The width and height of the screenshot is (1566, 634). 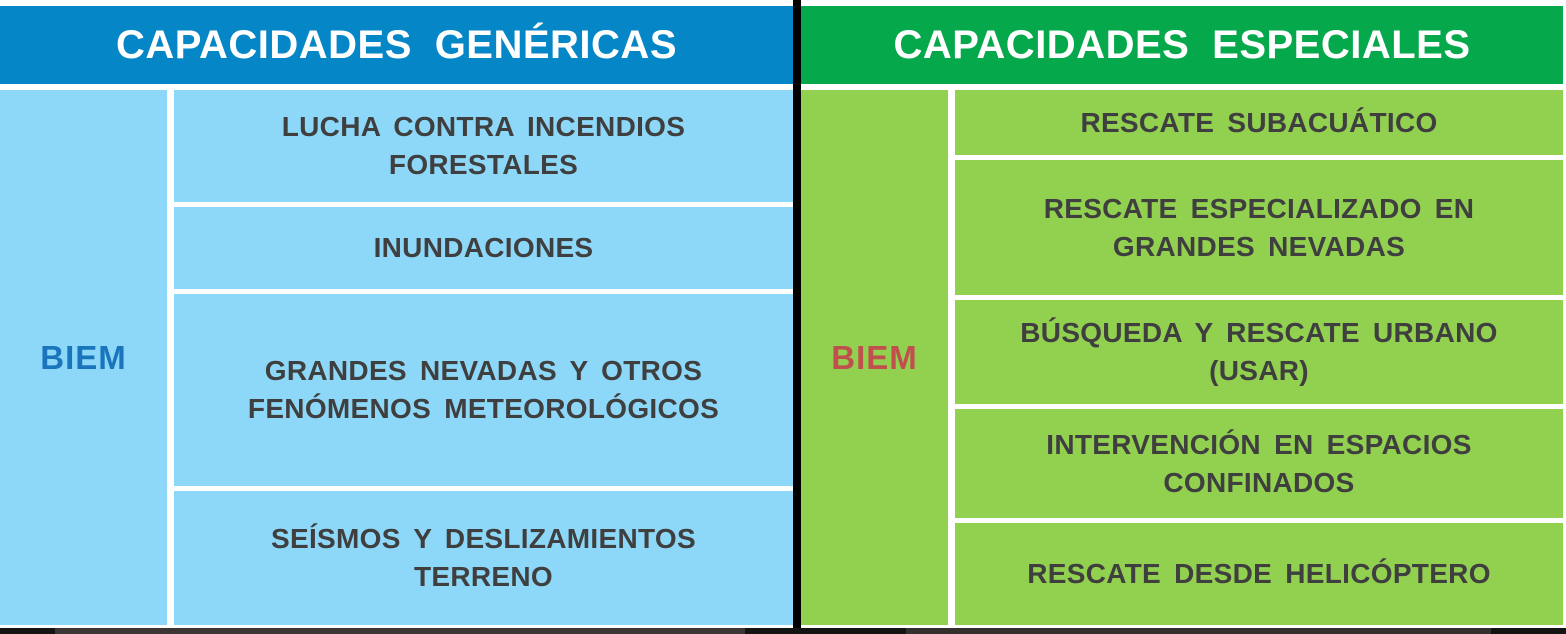 I want to click on special-unit-cell: BIEM, so click(x=874, y=357).